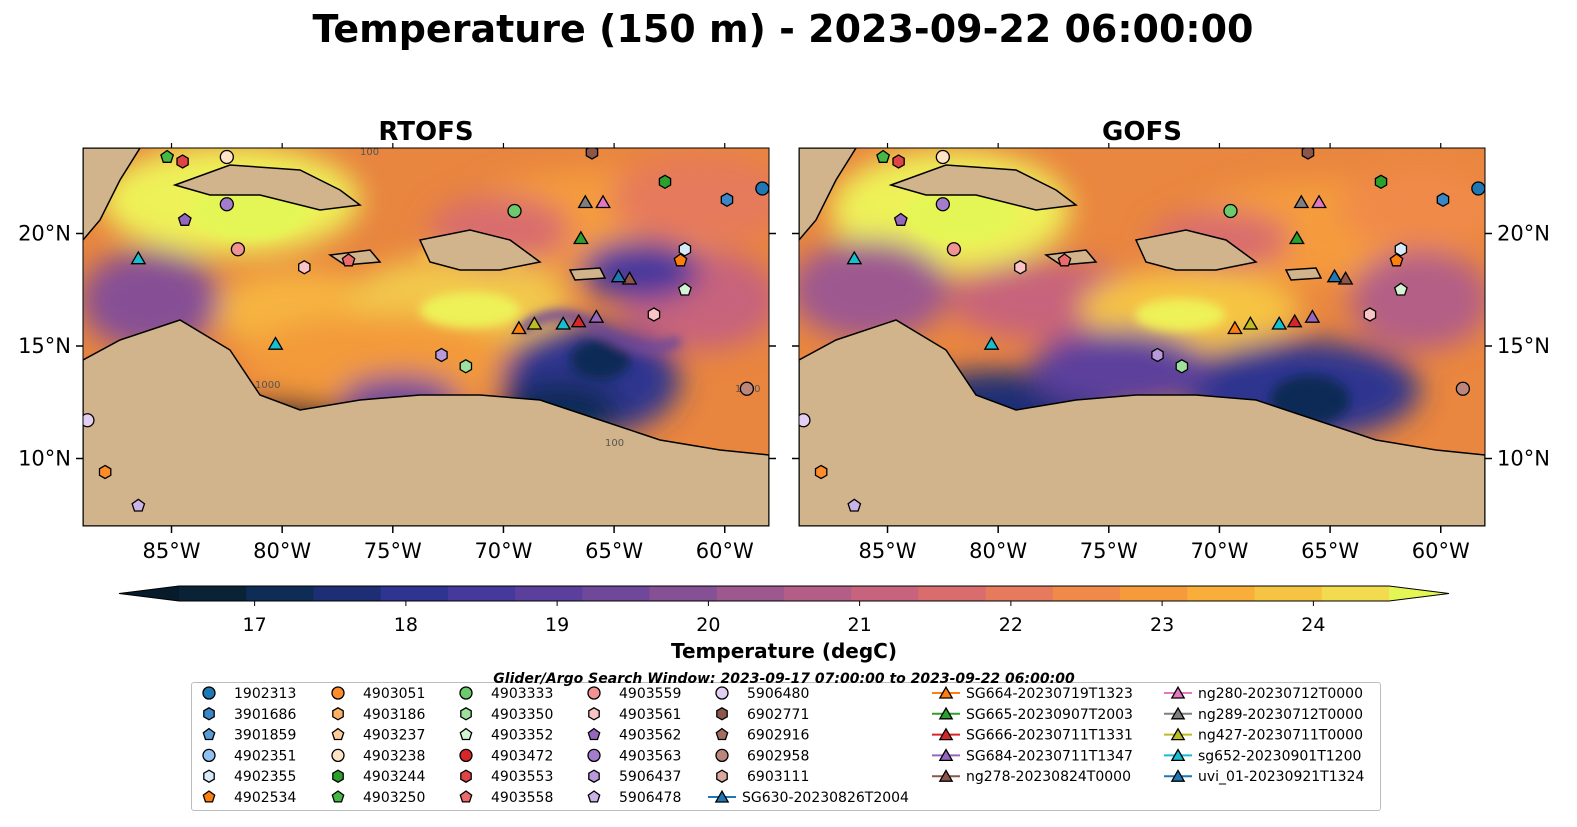 Image resolution: width=1577 pixels, height=827 pixels. Describe the element at coordinates (394, 715) in the screenshot. I see `legend-label: 4903186` at that location.